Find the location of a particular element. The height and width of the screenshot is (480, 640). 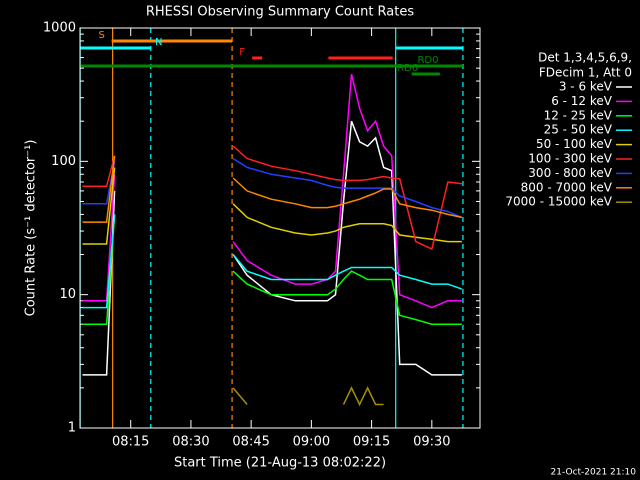

legend-header: Det 1,3,4,5,6,9, is located at coordinates (585, 58).